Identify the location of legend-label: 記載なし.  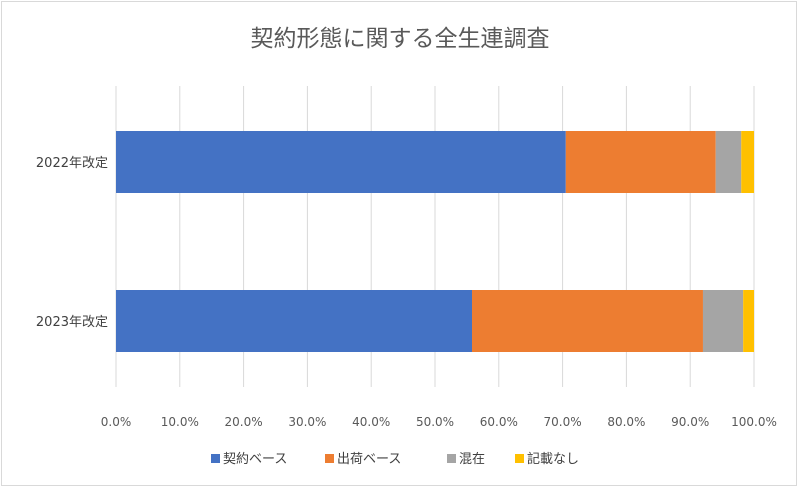
(553, 459).